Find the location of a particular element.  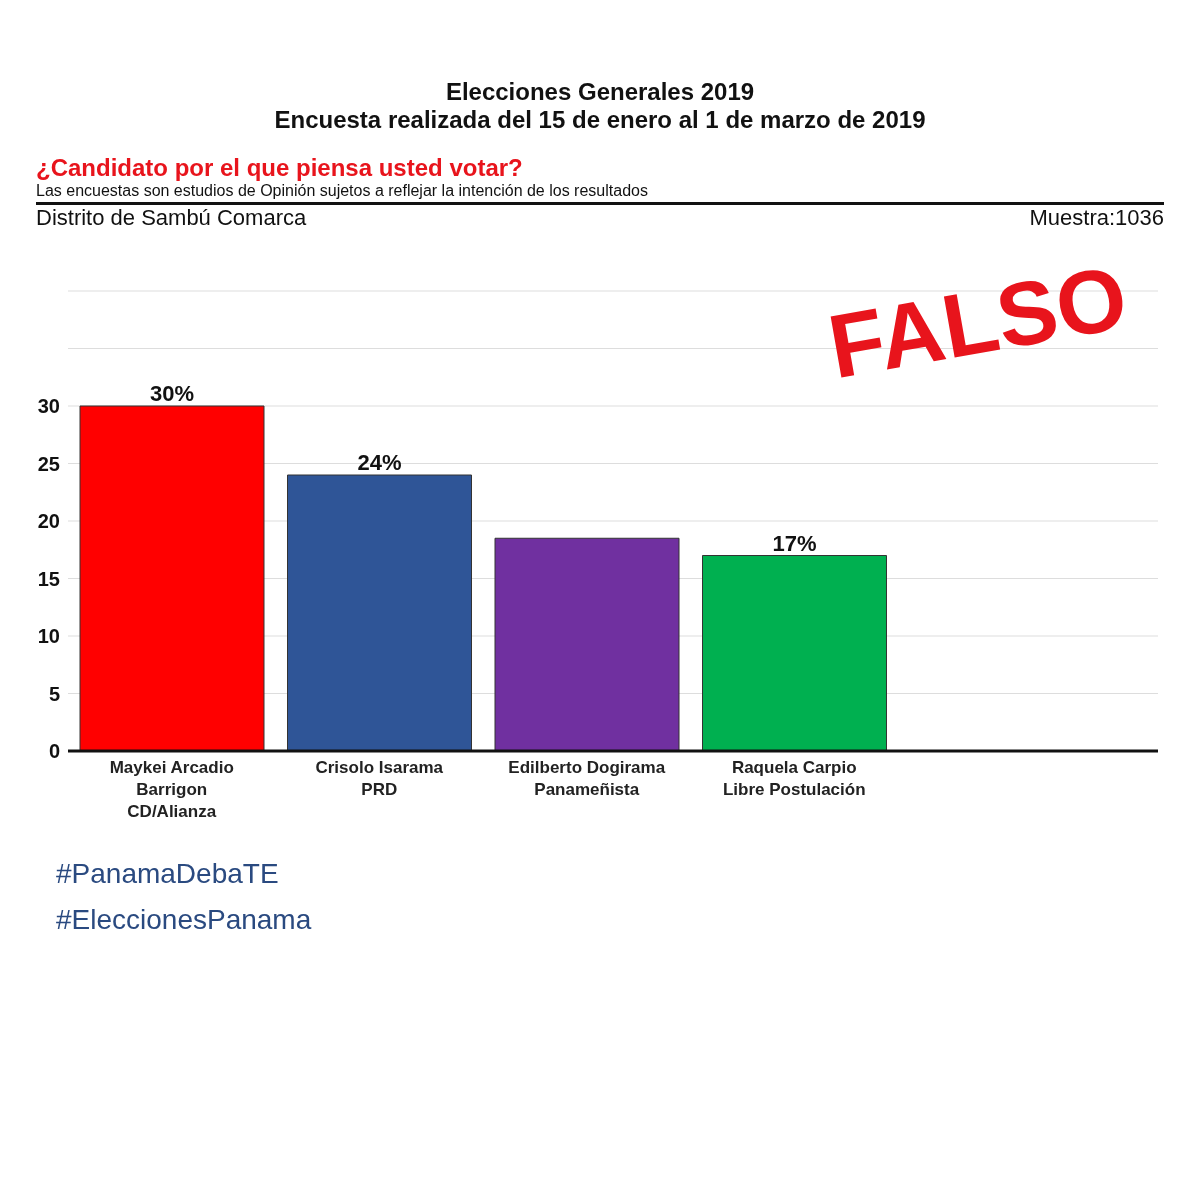

y-tick-label: 20 is located at coordinates (48, 521).